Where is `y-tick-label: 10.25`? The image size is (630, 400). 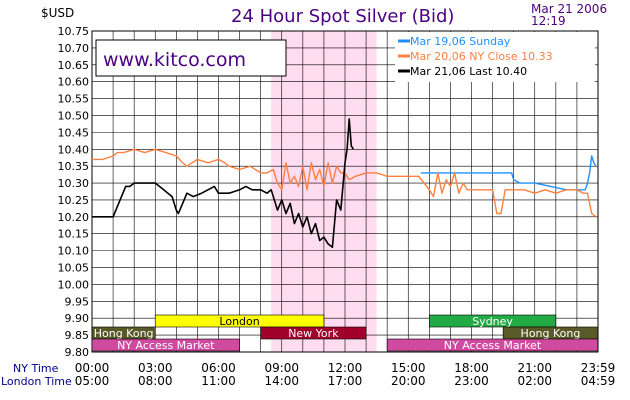 y-tick-label: 10.25 is located at coordinates (74, 200).